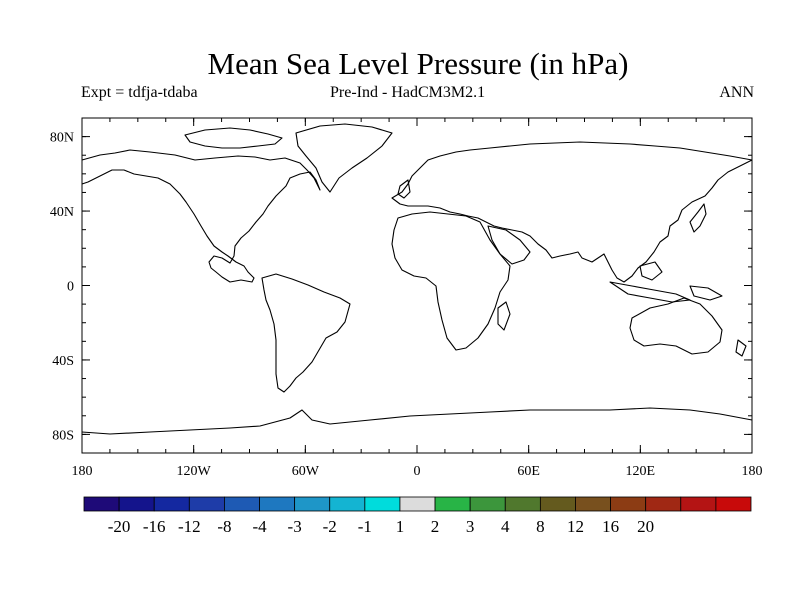 This screenshot has height=600, width=800. I want to click on colorbar-label: 8, so click(540, 526).